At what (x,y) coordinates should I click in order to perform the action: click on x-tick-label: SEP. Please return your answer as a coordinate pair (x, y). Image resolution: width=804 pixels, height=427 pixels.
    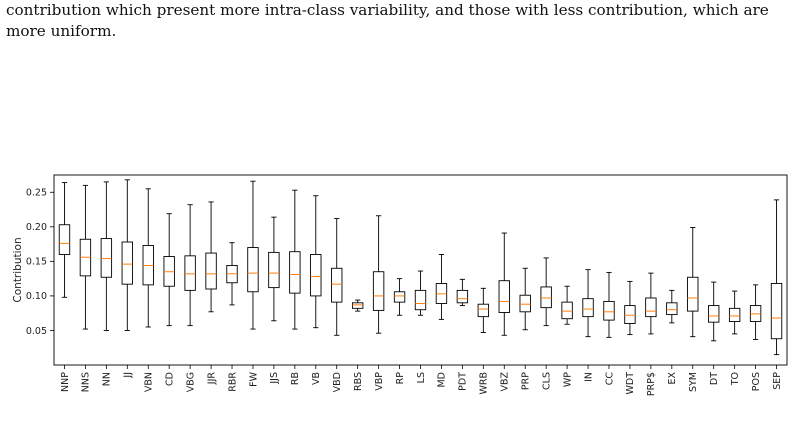
    Looking at the image, I should click on (777, 381).